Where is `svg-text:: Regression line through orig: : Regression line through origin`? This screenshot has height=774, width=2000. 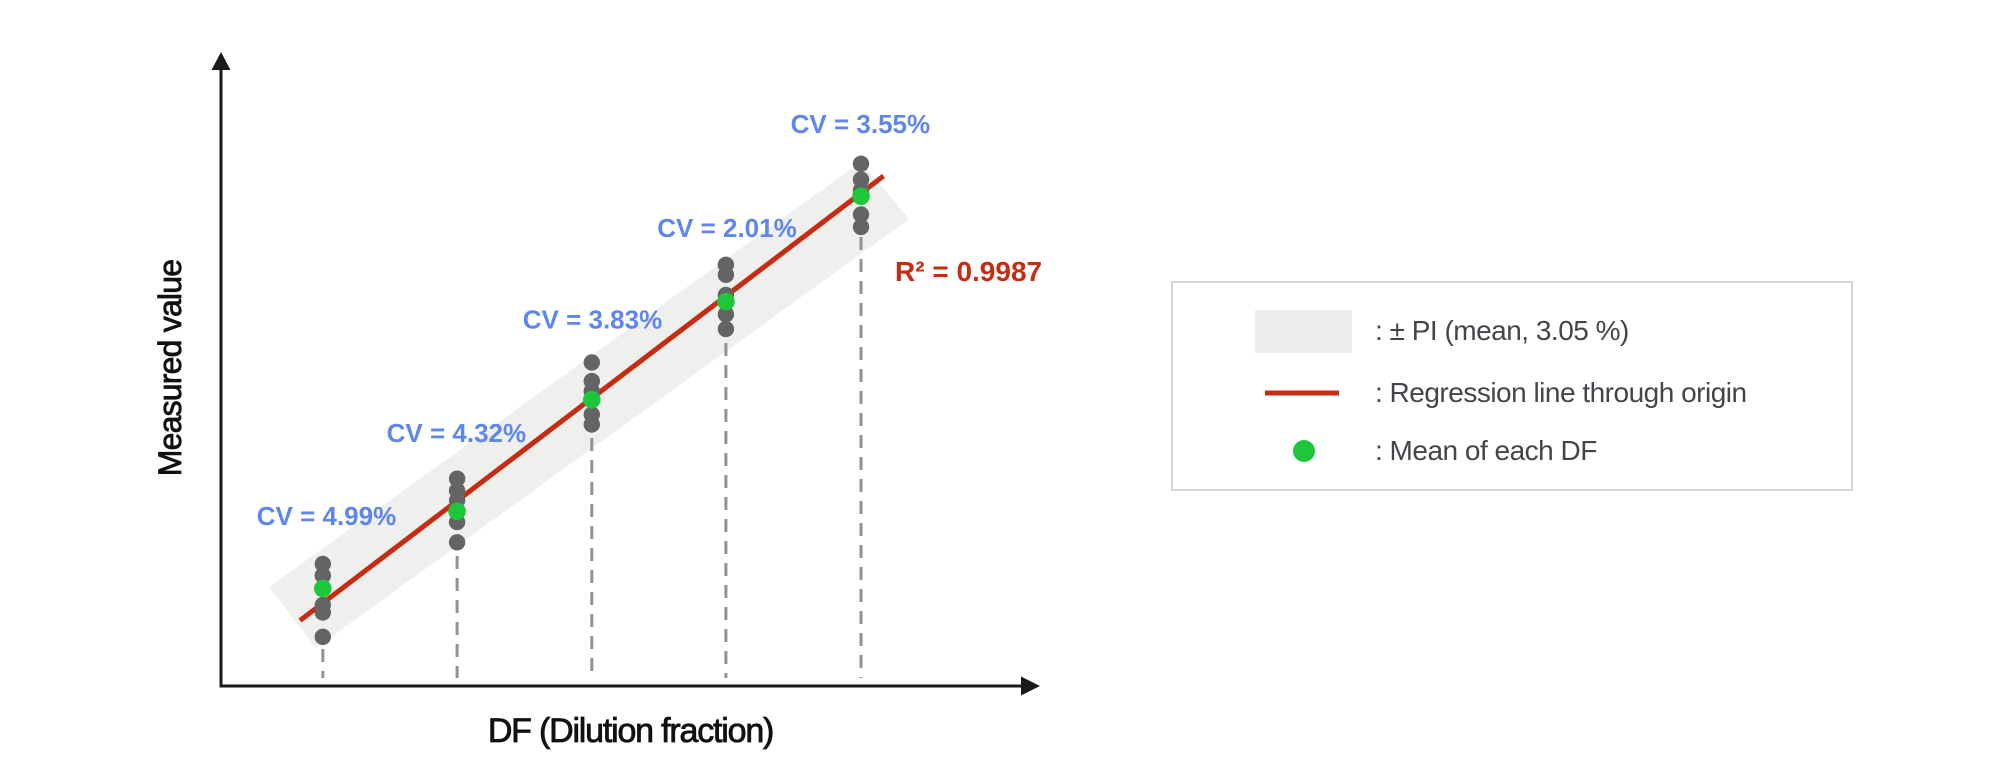
svg-text:: Regression line through orig: : Regression line through origin is located at coordinates (1561, 392).